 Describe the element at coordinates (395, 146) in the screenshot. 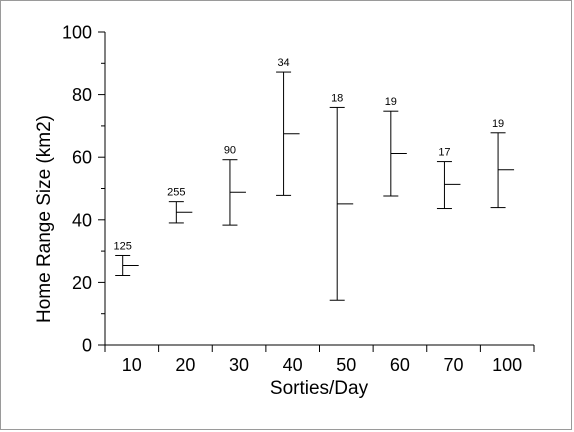

I see `range-bar-60: 19` at that location.